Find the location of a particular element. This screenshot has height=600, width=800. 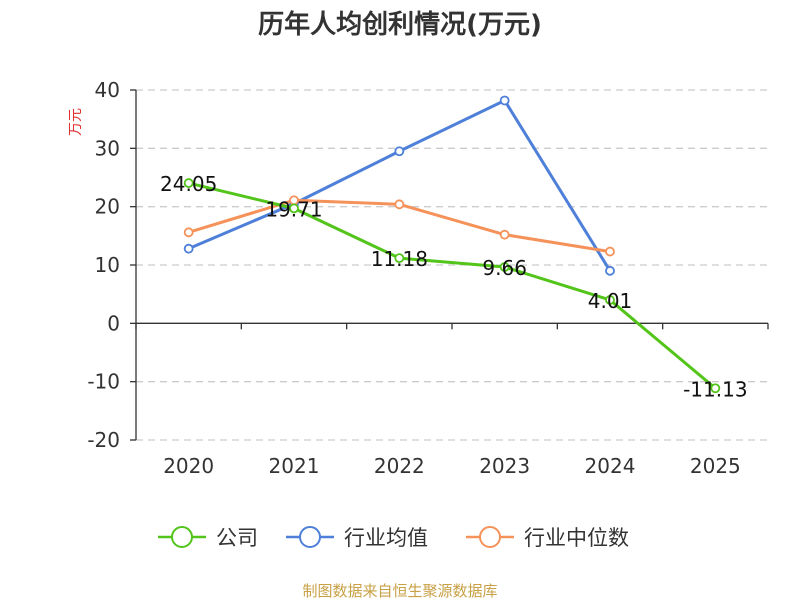

data-label: 4.01 is located at coordinates (610, 301).